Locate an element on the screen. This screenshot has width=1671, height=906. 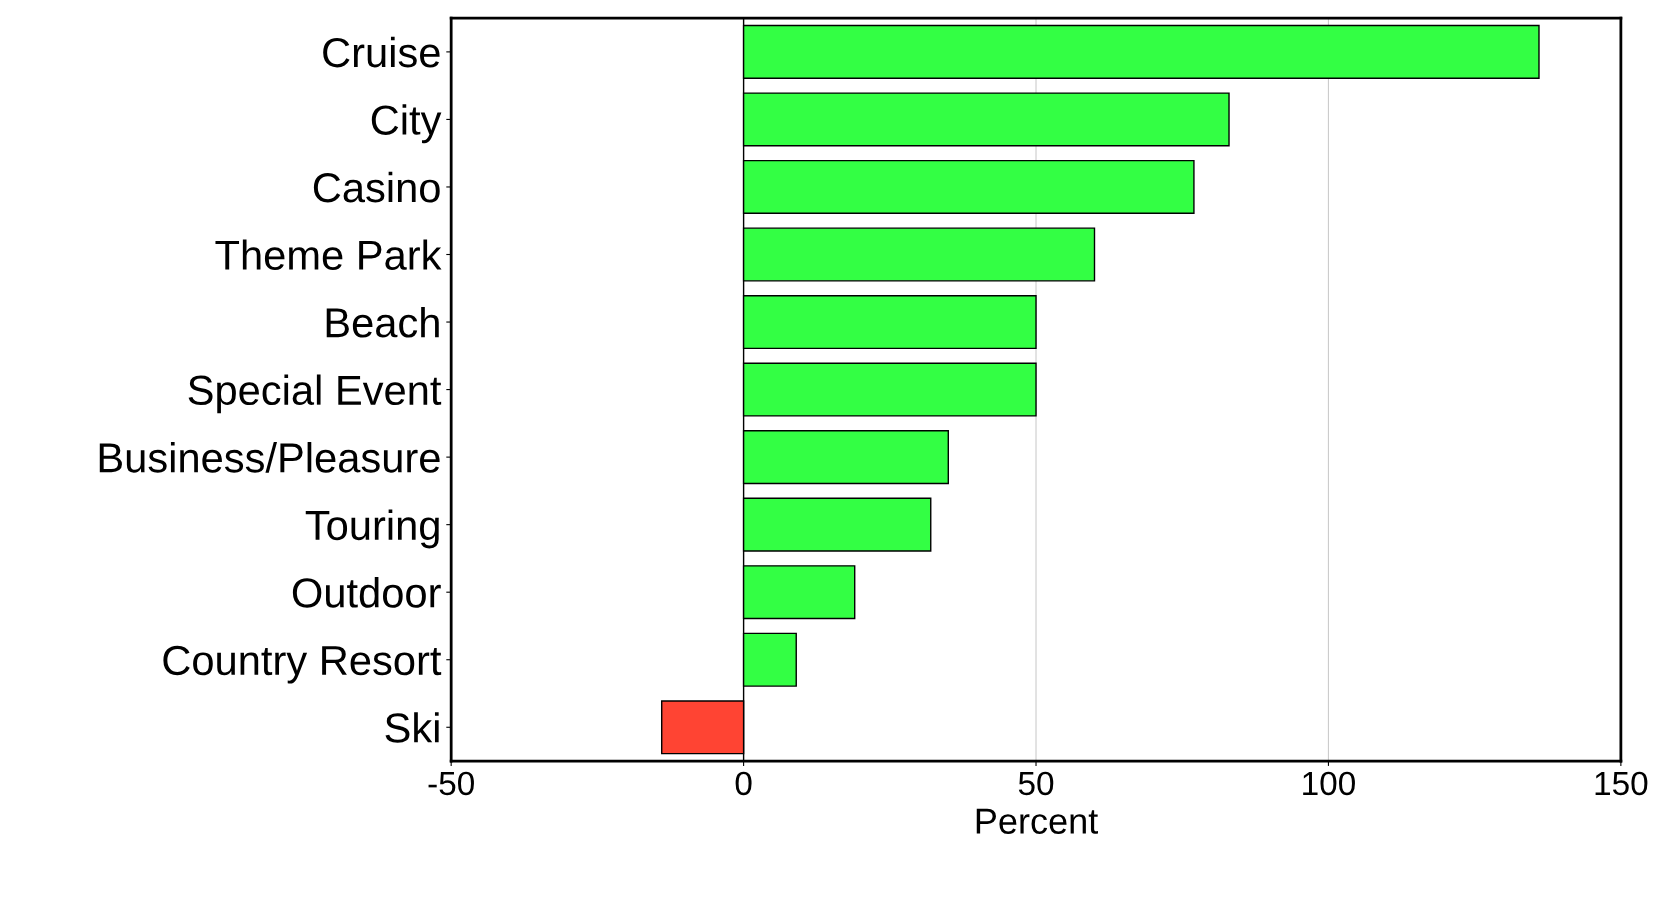
y-tick-label: Business/Pleasure is located at coordinates (269, 457).